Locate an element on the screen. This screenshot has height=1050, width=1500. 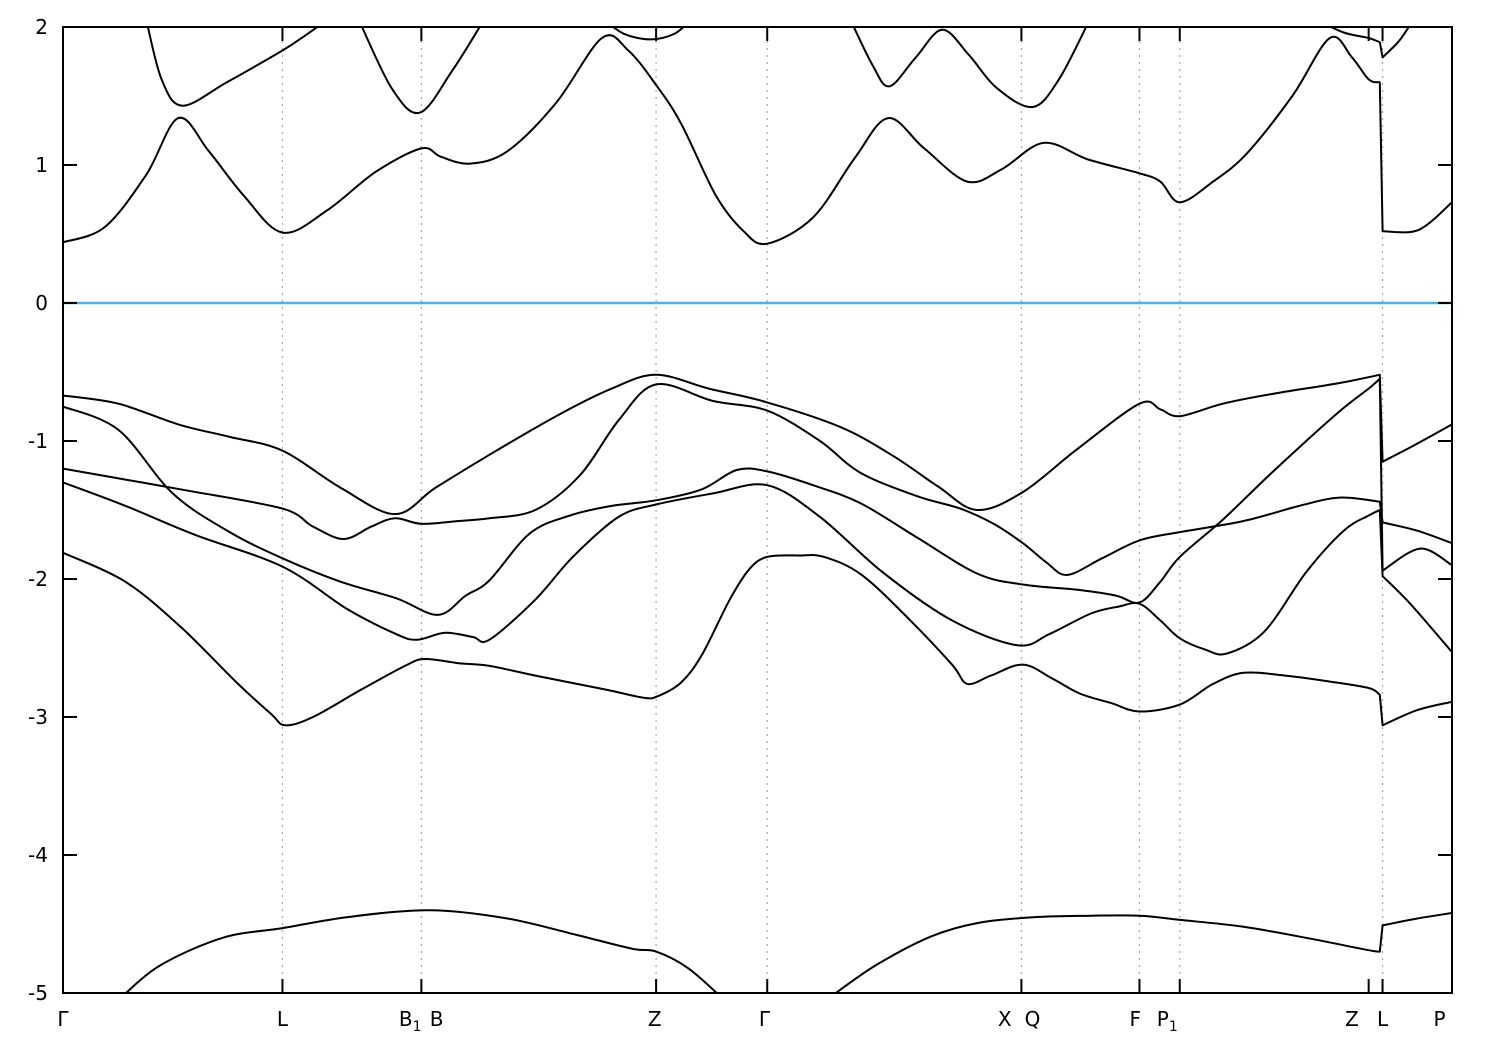
kpoint-label-5: Γ is located at coordinates (765, 1019).